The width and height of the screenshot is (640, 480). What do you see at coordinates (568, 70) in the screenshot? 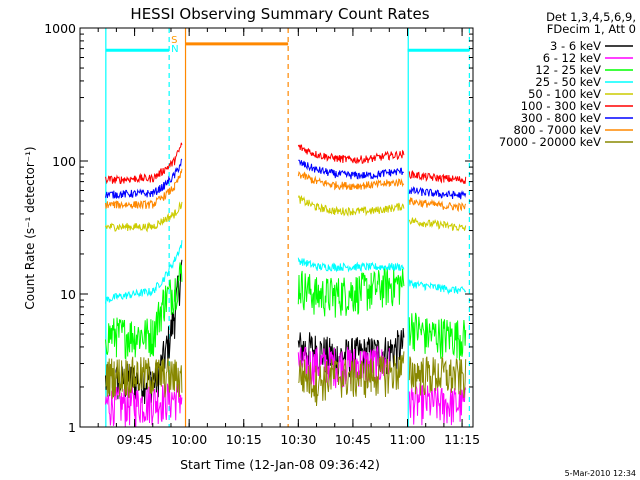
I see `legend-label: 12 - 25 keV` at bounding box center [568, 70].